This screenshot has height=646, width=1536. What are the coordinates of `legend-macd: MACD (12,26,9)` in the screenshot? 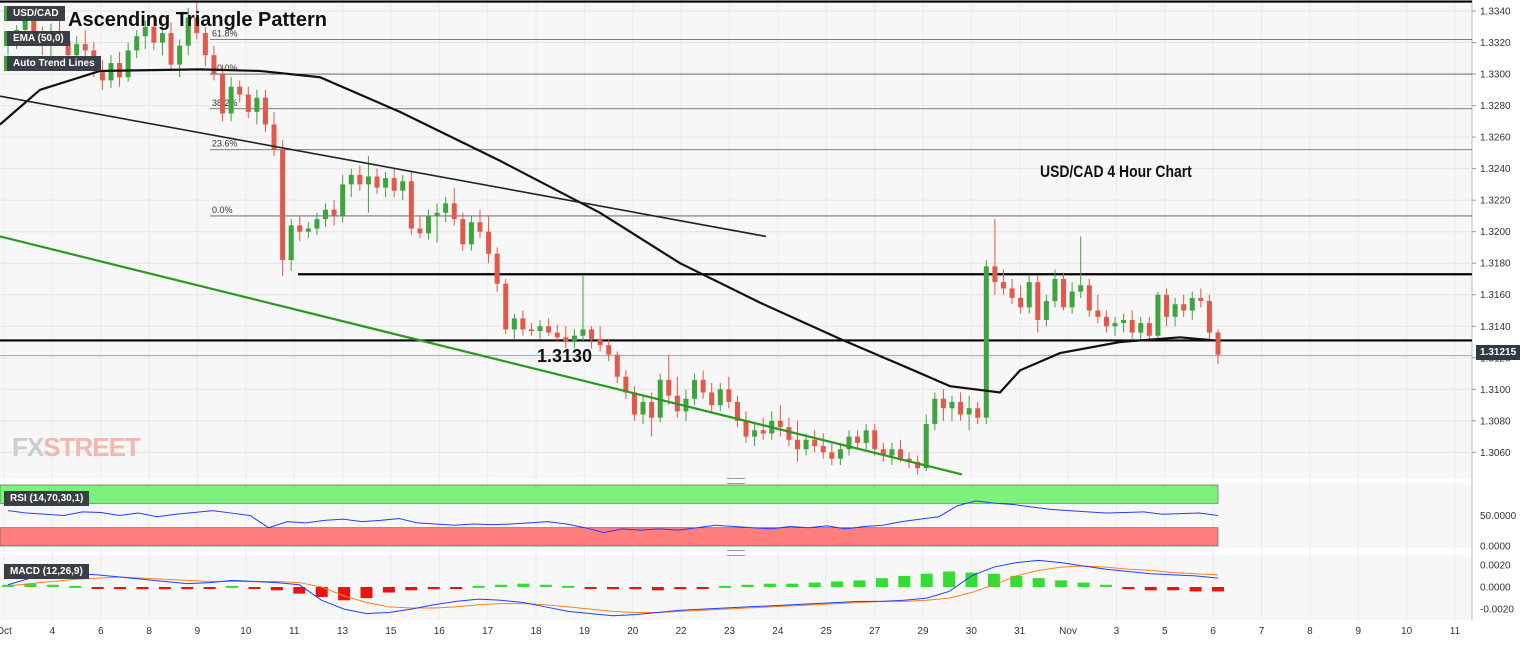 It's located at (46, 571).